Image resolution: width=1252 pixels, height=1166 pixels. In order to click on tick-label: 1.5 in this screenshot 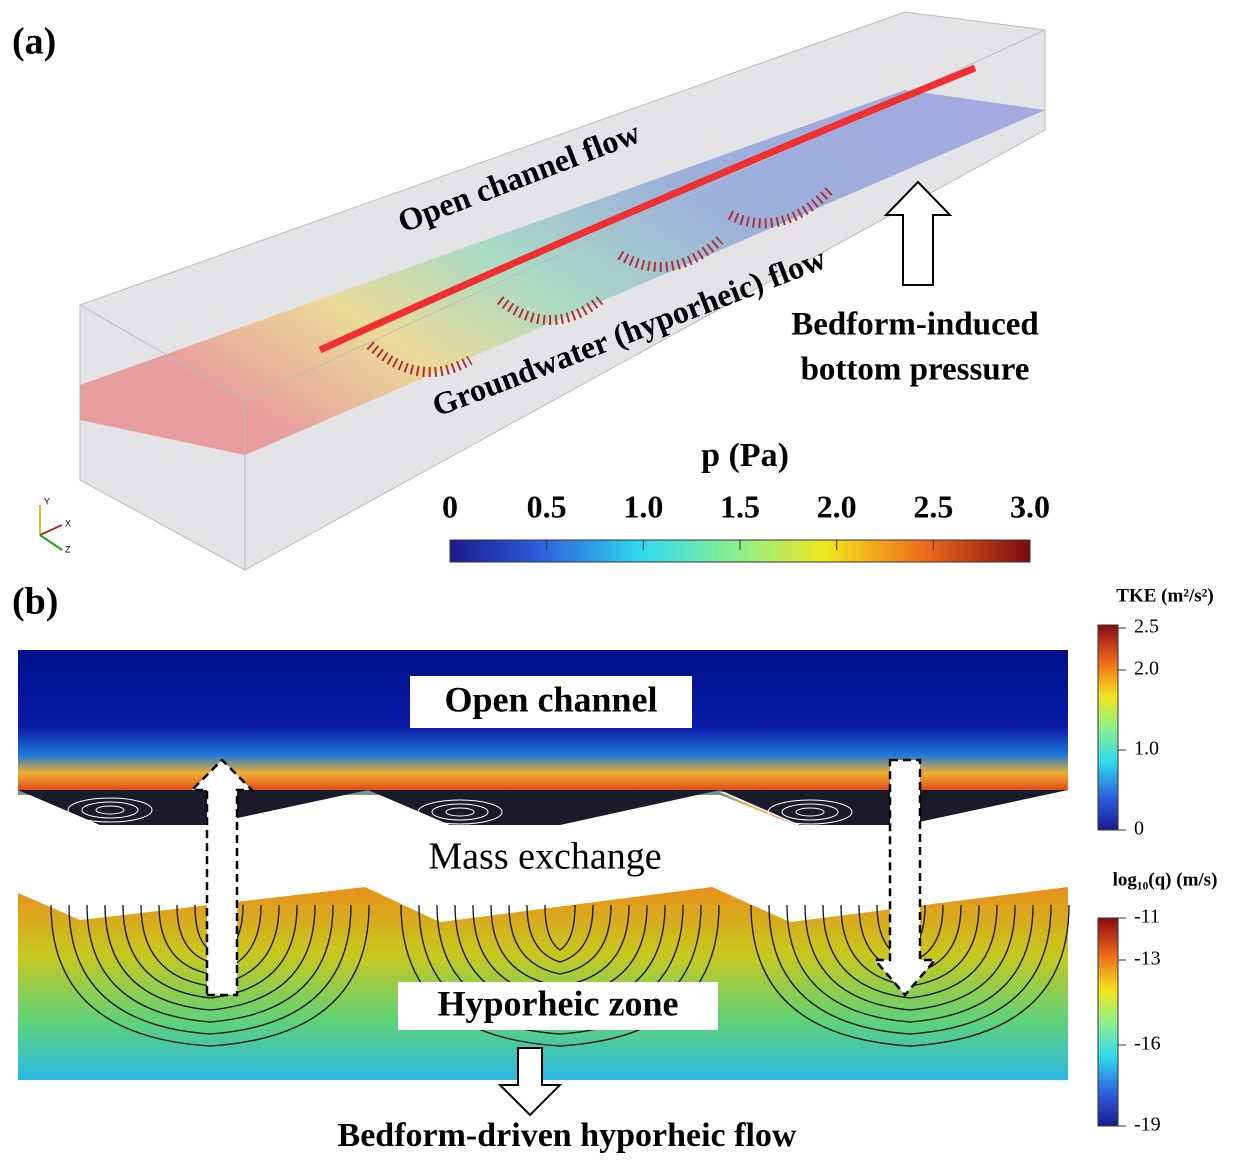, I will do `click(740, 506)`.